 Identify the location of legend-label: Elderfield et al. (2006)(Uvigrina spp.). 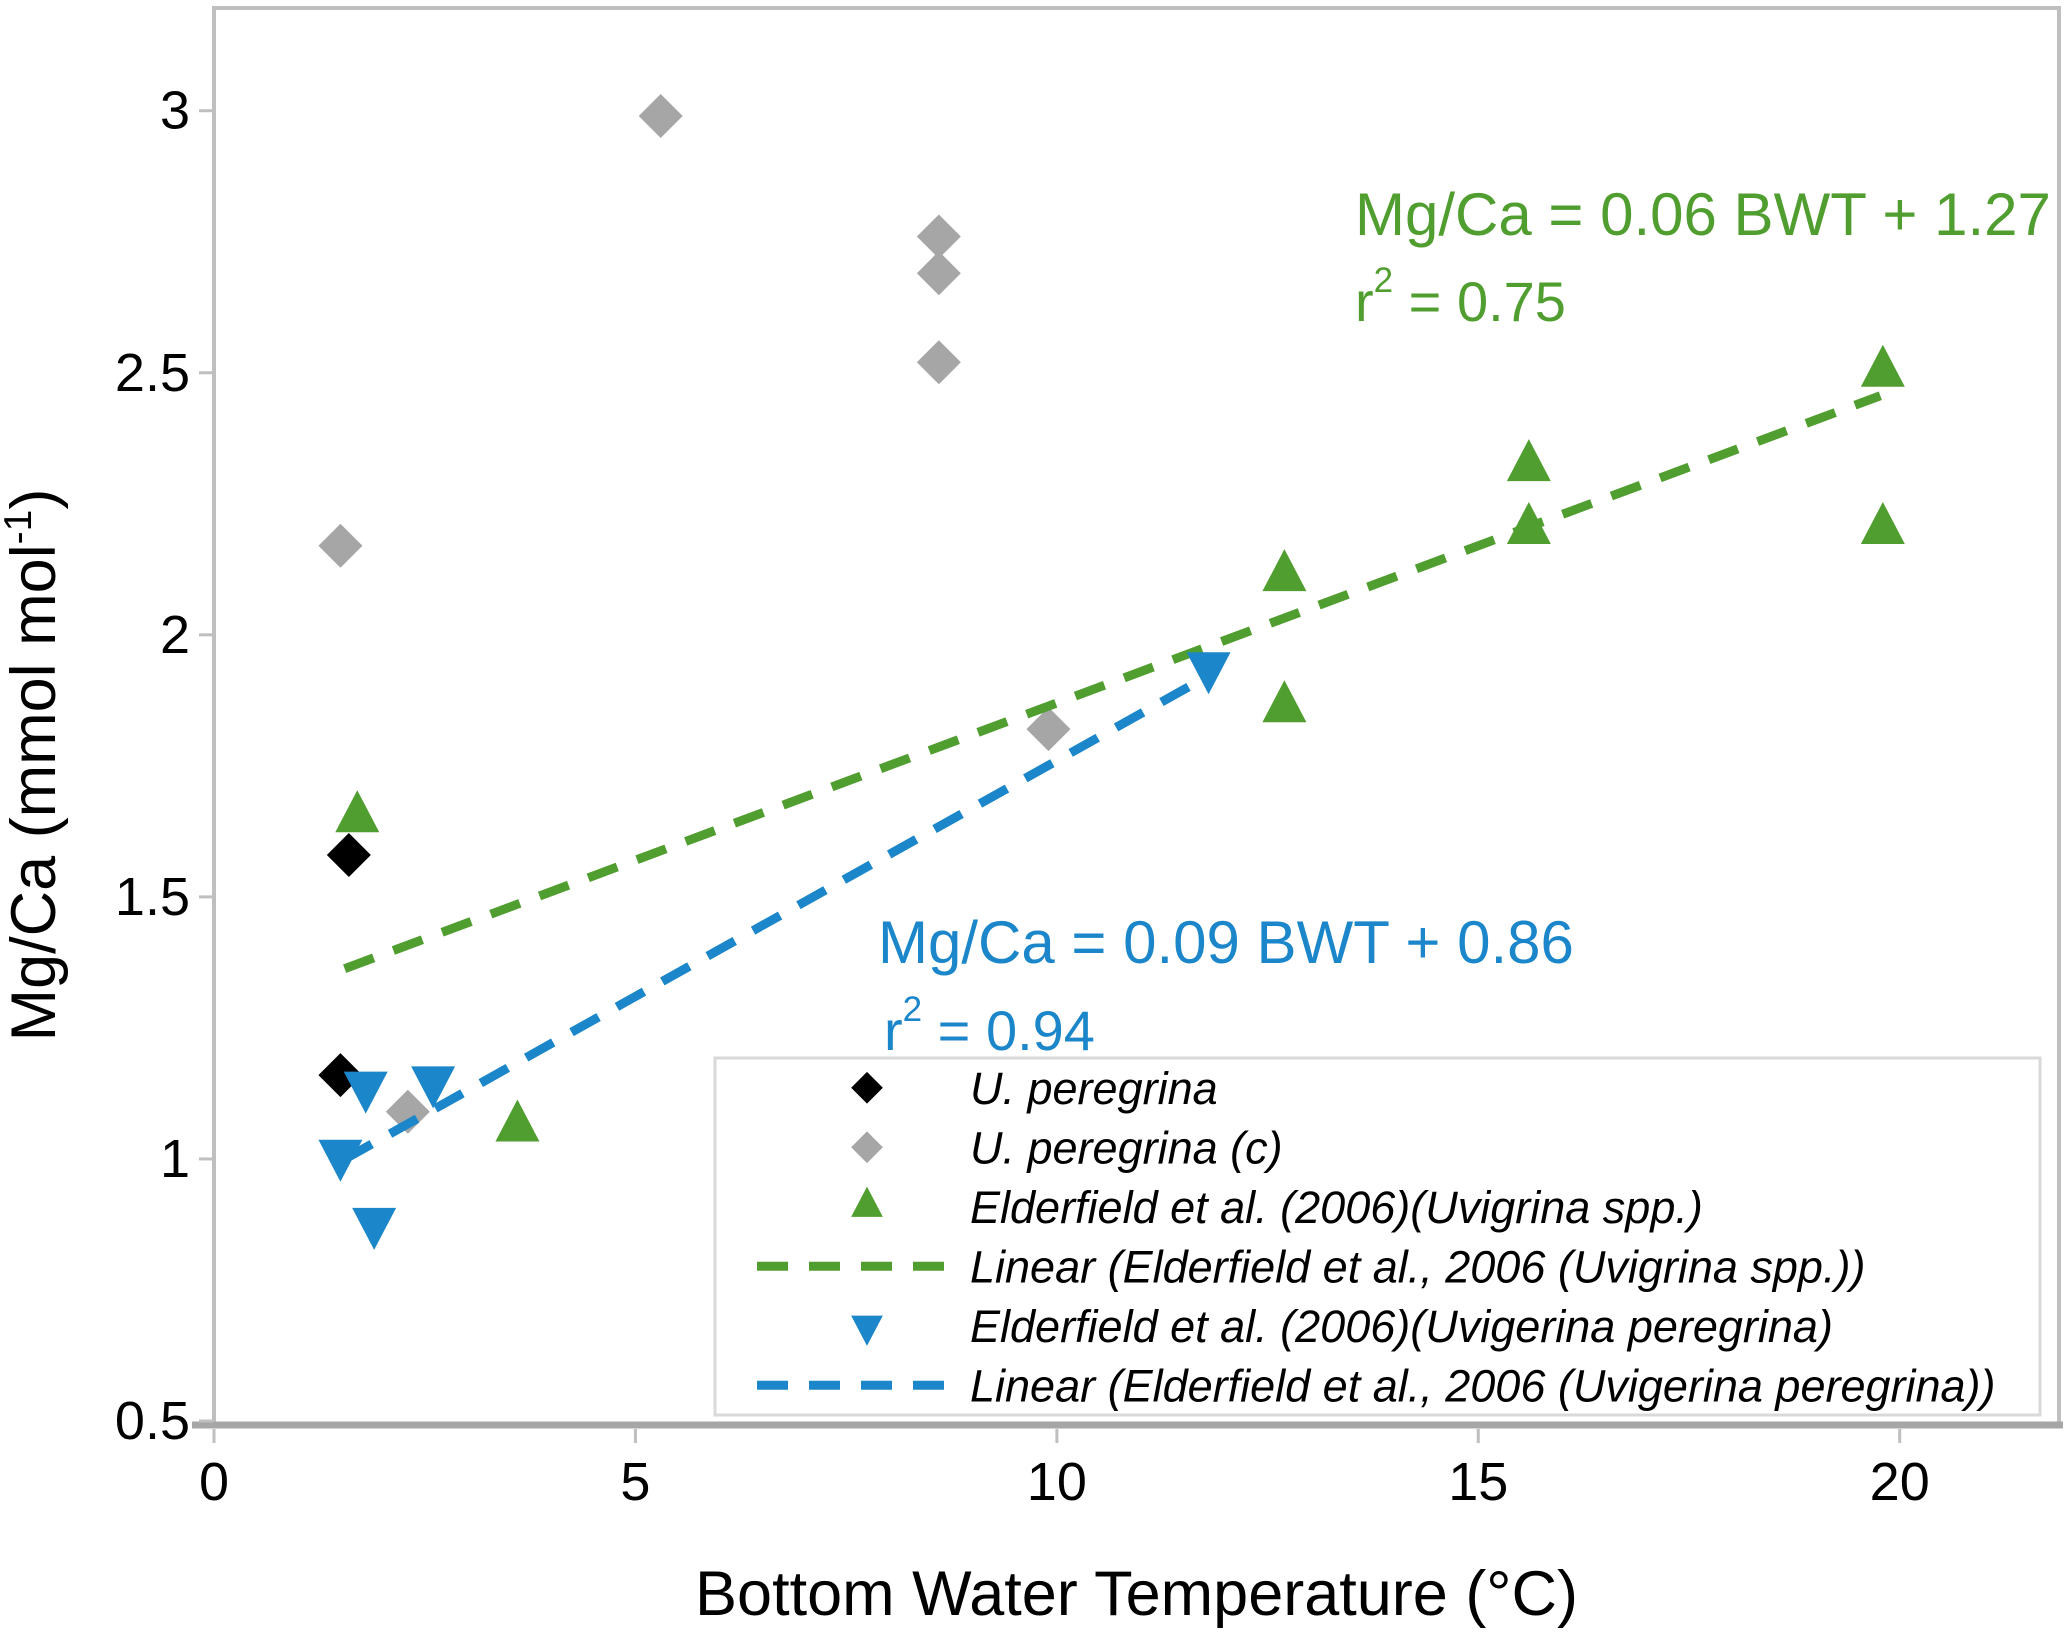
(1336, 1206).